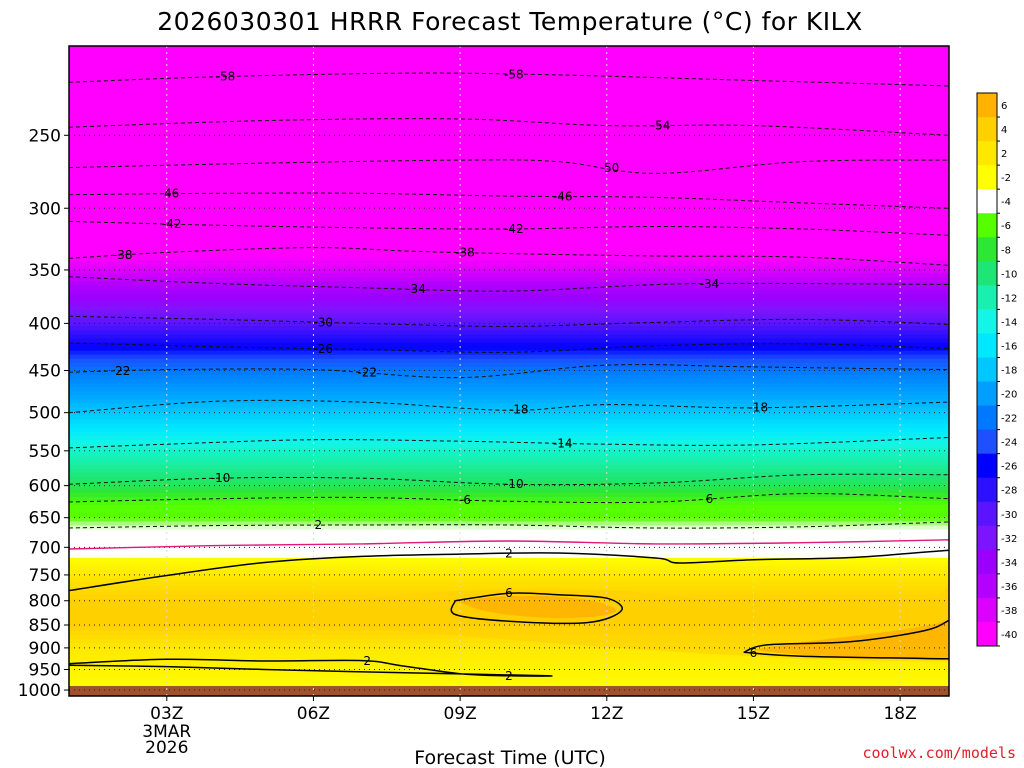 Image resolution: width=1024 pixels, height=768 pixels. What do you see at coordinates (899, 714) in the screenshot?
I see `x-tick-label: 18Z` at bounding box center [899, 714].